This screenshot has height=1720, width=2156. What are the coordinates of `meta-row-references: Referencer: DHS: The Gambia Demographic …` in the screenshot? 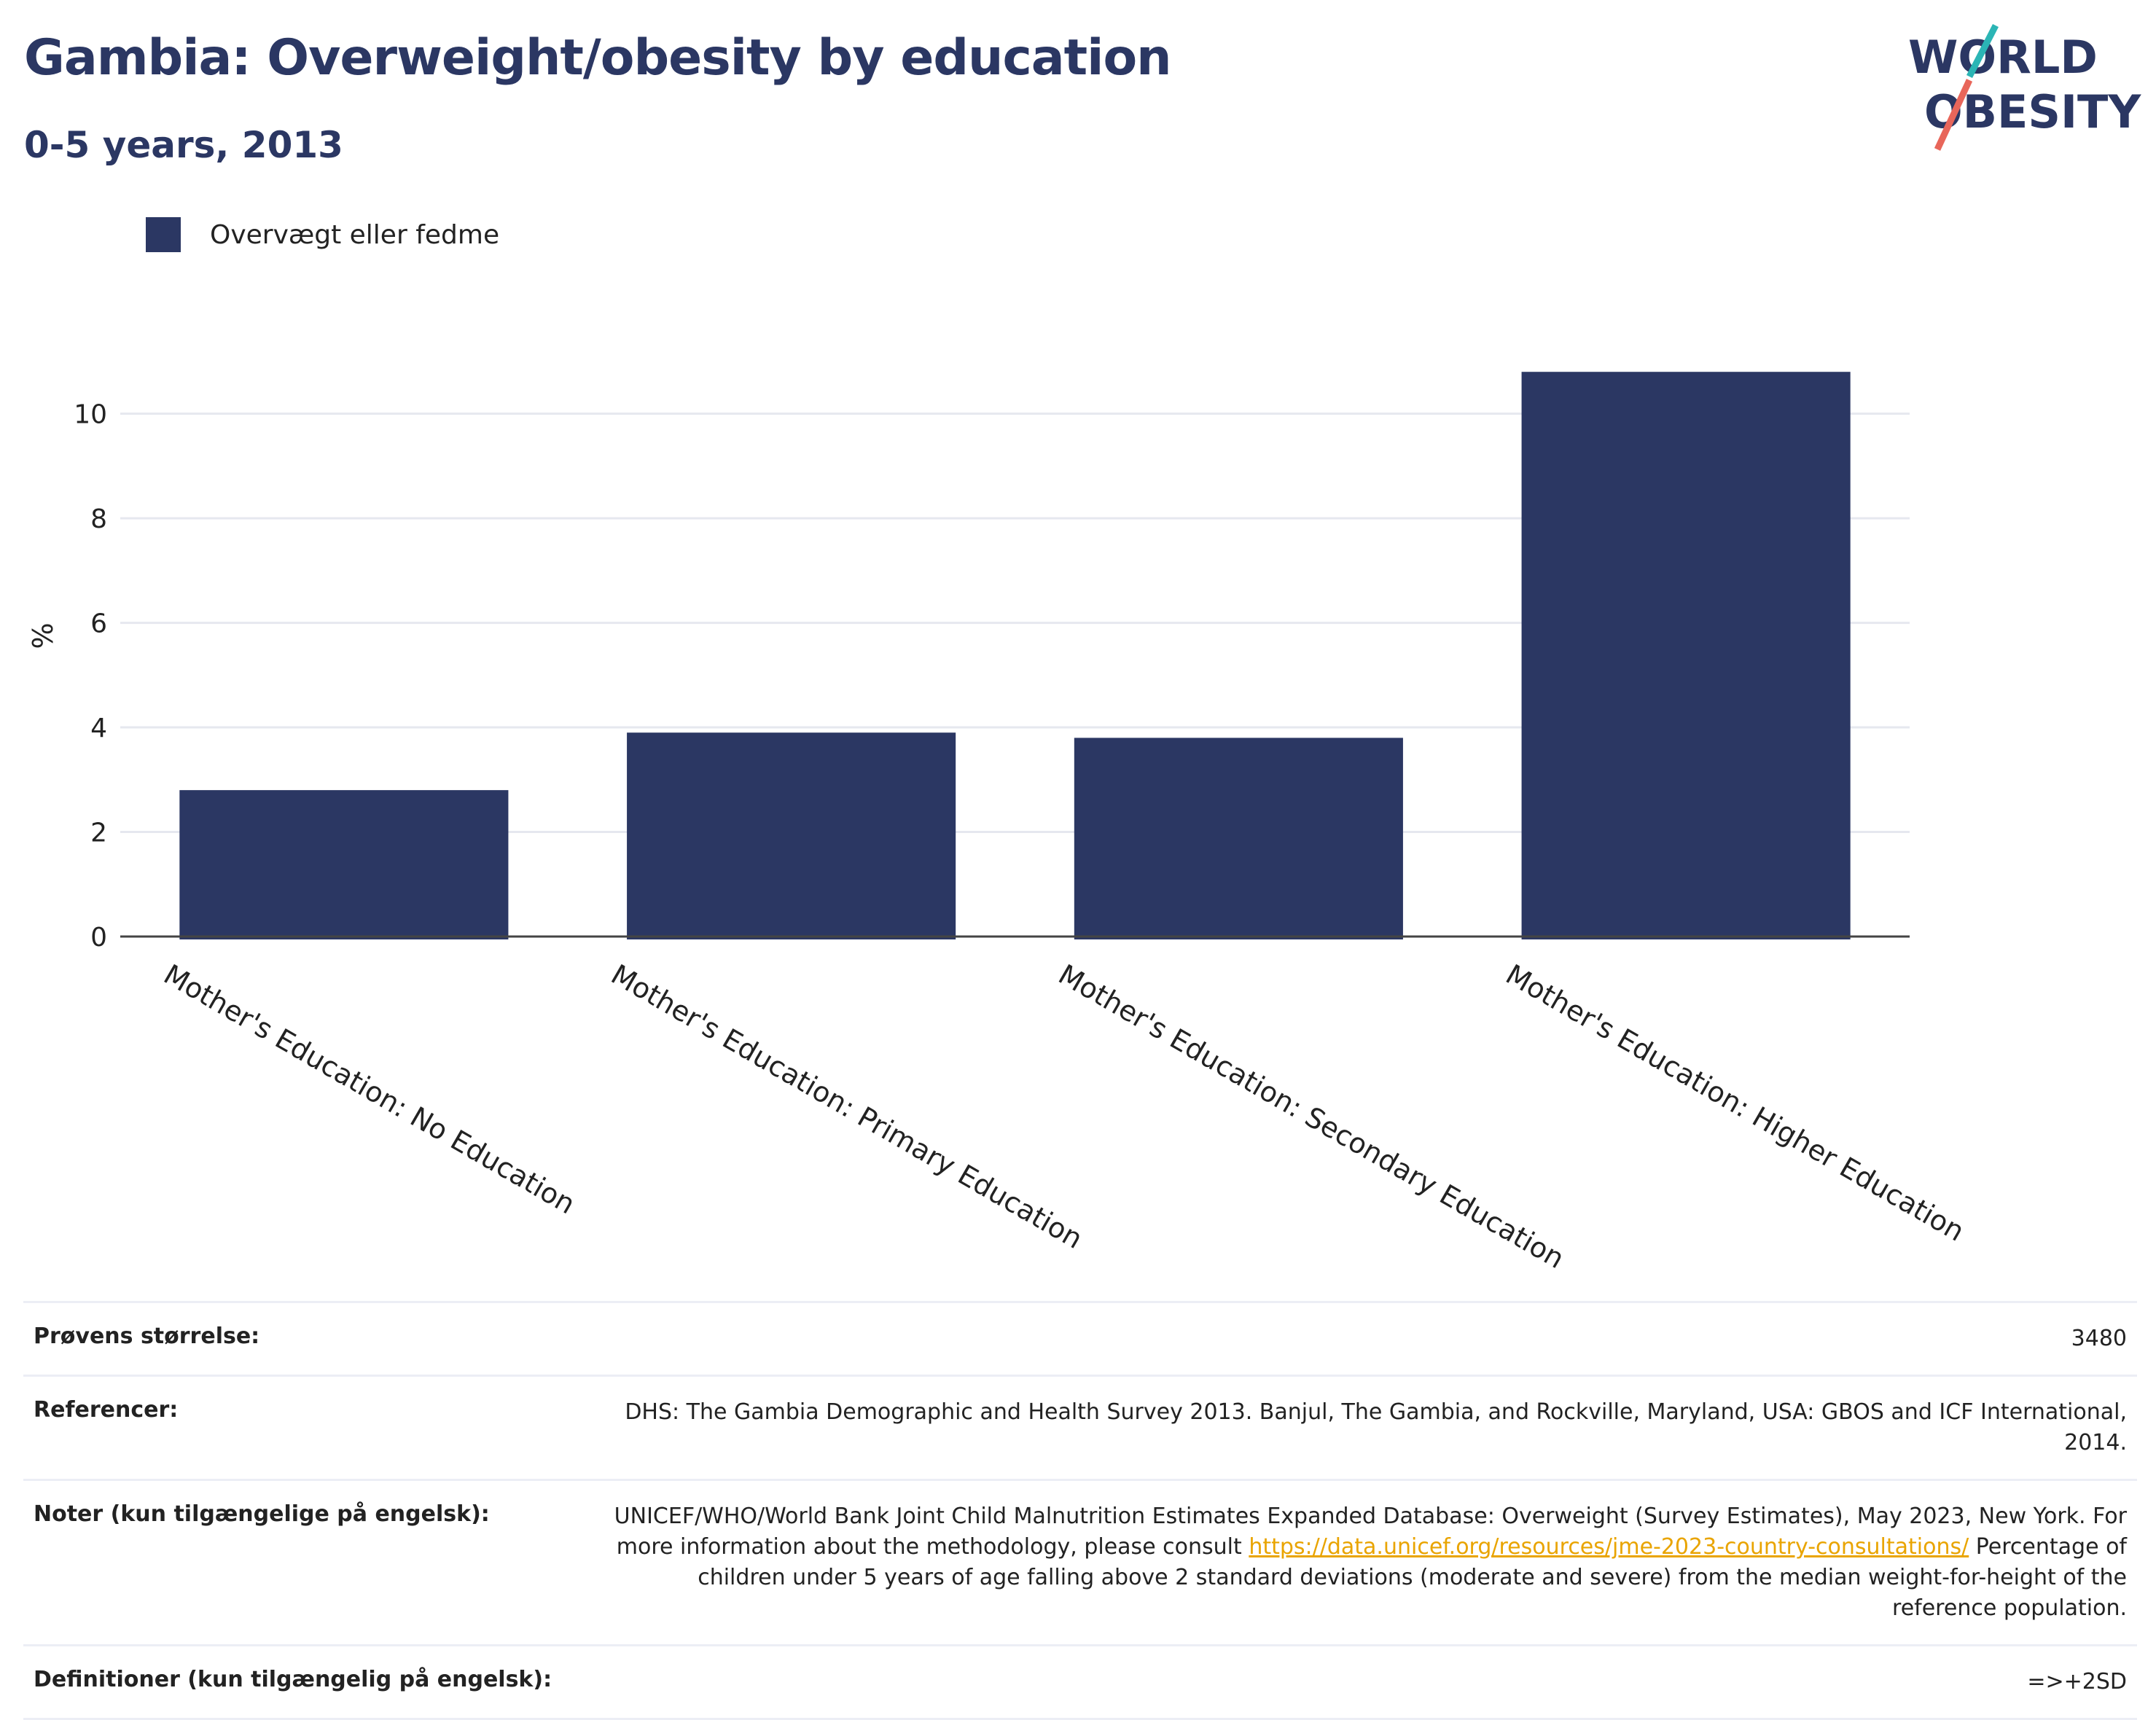 It's located at (1080, 1427).